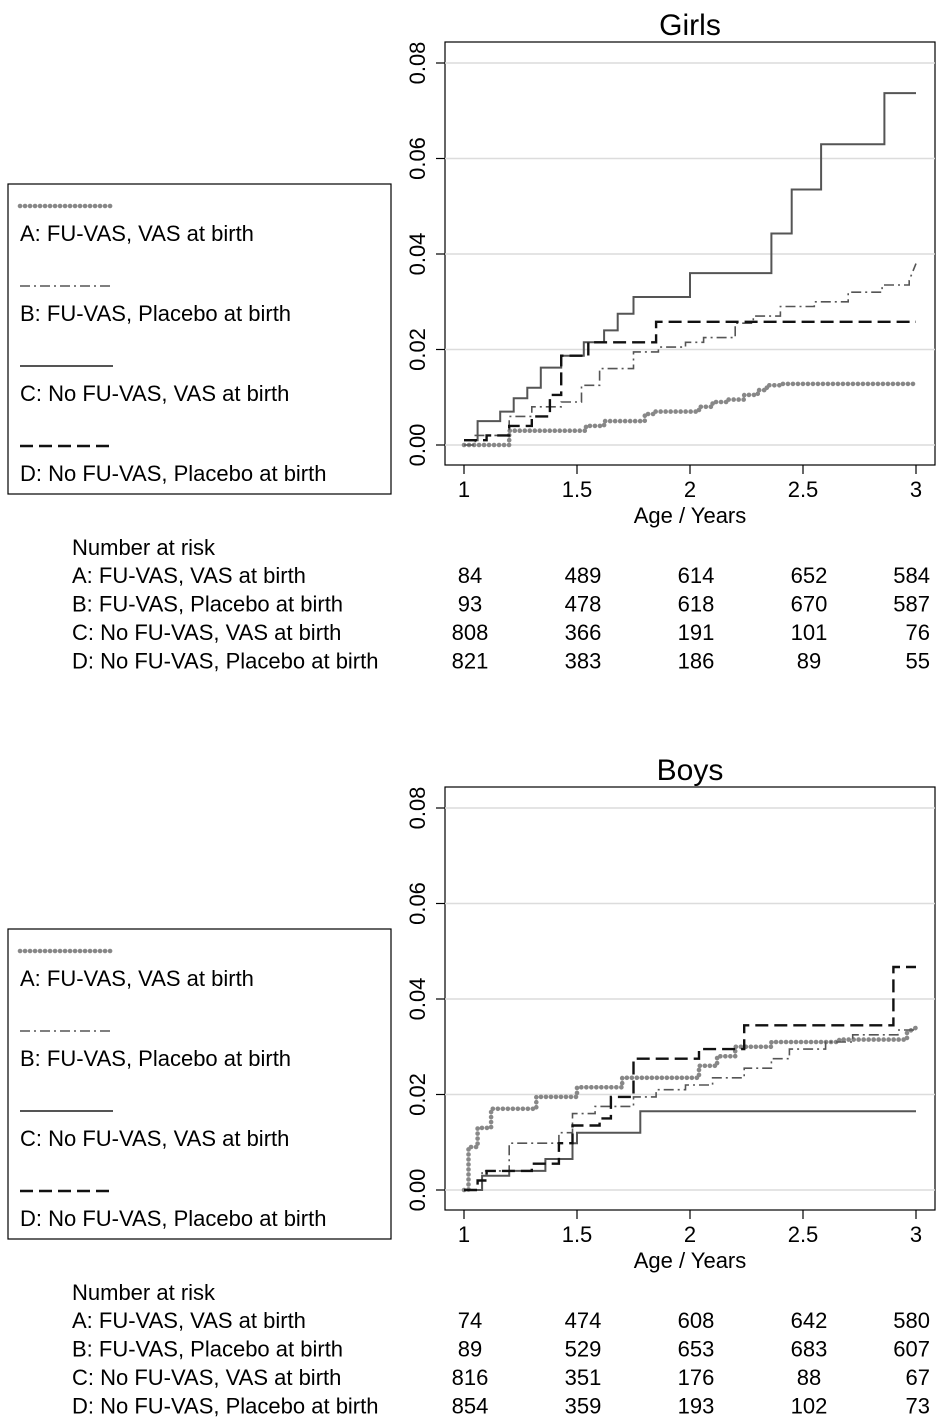  Describe the element at coordinates (809, 632) in the screenshot. I see `risk-value: 101` at that location.